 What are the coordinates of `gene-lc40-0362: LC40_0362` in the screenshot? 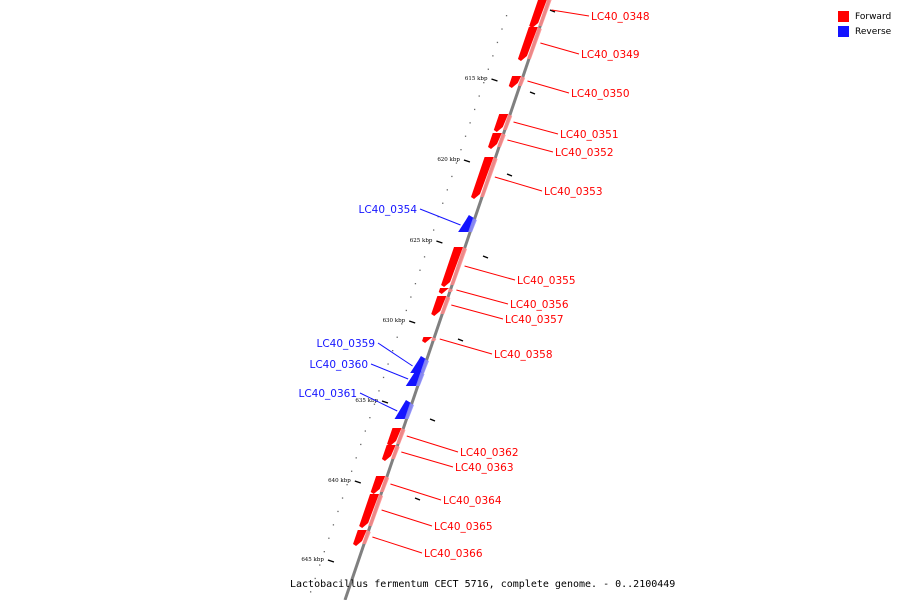 It's located at (453, 443).